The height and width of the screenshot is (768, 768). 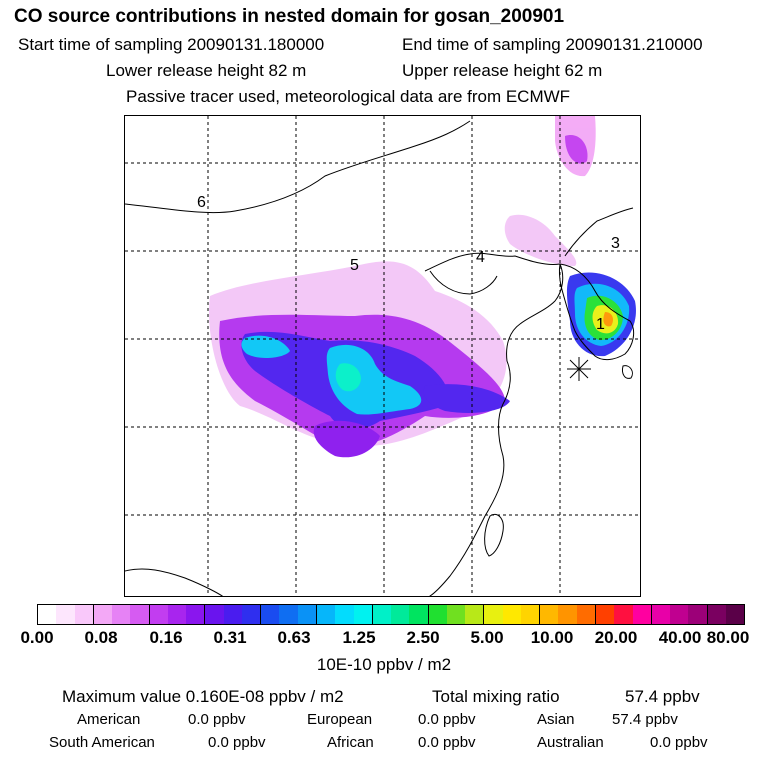 What do you see at coordinates (294, 637) in the screenshot?
I see `colorbar-tick: 0.63` at bounding box center [294, 637].